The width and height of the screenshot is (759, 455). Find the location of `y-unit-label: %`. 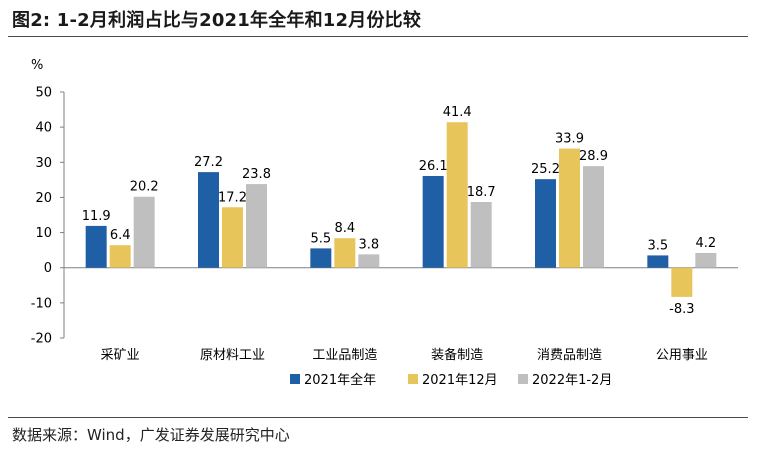

y-unit-label: % is located at coordinates (37, 65).